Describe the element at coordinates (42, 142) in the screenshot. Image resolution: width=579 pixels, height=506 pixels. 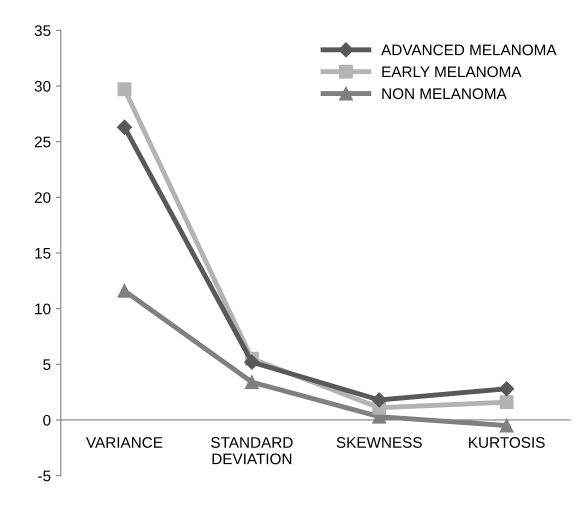
I see `y-tick-label: 25` at that location.